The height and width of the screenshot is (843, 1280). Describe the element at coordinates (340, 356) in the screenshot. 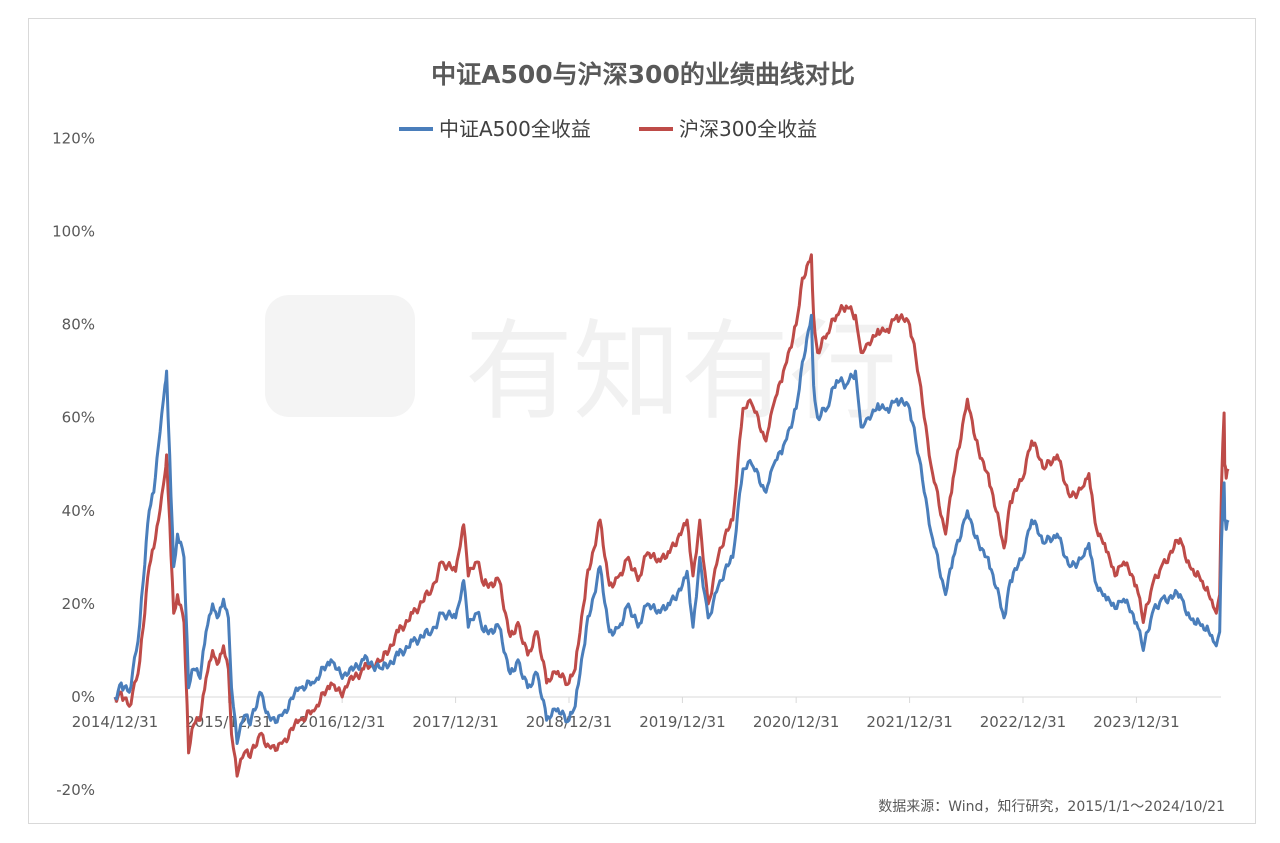

I see `watermark-logo-icon` at that location.